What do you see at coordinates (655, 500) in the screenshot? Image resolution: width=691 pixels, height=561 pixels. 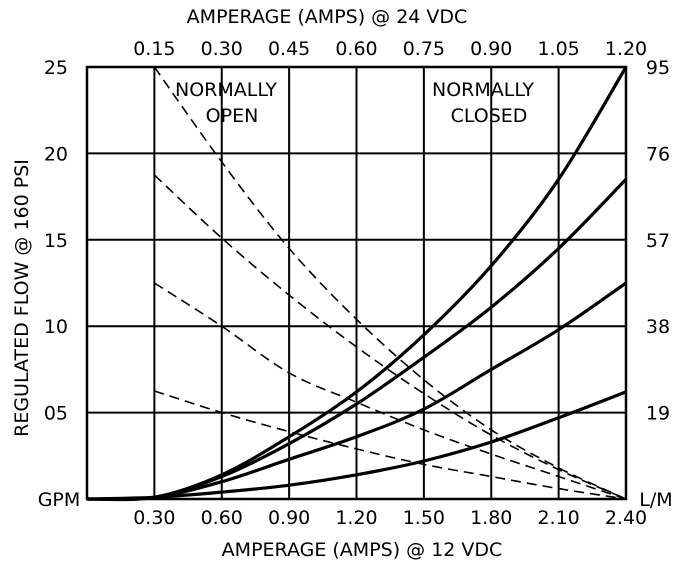 I see `right-unit-label: L/M` at bounding box center [655, 500].